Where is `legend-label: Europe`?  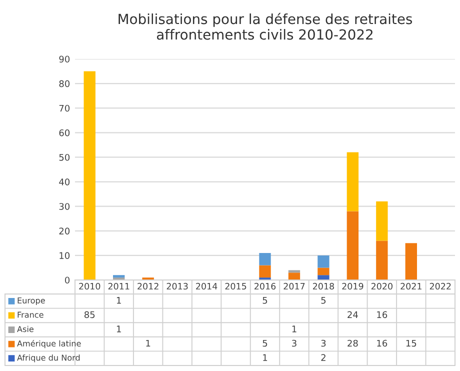
legend-label: Europe is located at coordinates (31, 302).